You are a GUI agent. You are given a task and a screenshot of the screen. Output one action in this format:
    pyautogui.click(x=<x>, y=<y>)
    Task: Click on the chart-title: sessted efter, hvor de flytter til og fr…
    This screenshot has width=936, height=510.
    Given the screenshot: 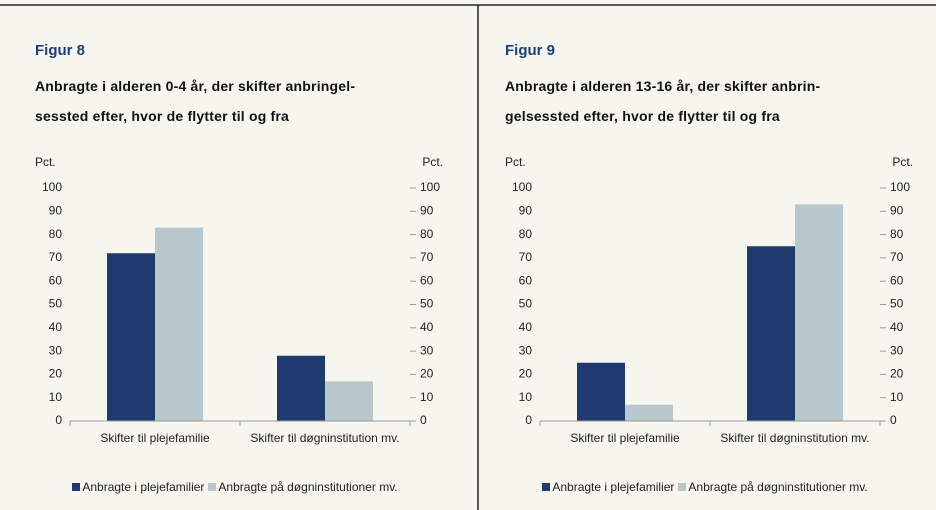 What is the action you would take?
    pyautogui.click(x=162, y=116)
    